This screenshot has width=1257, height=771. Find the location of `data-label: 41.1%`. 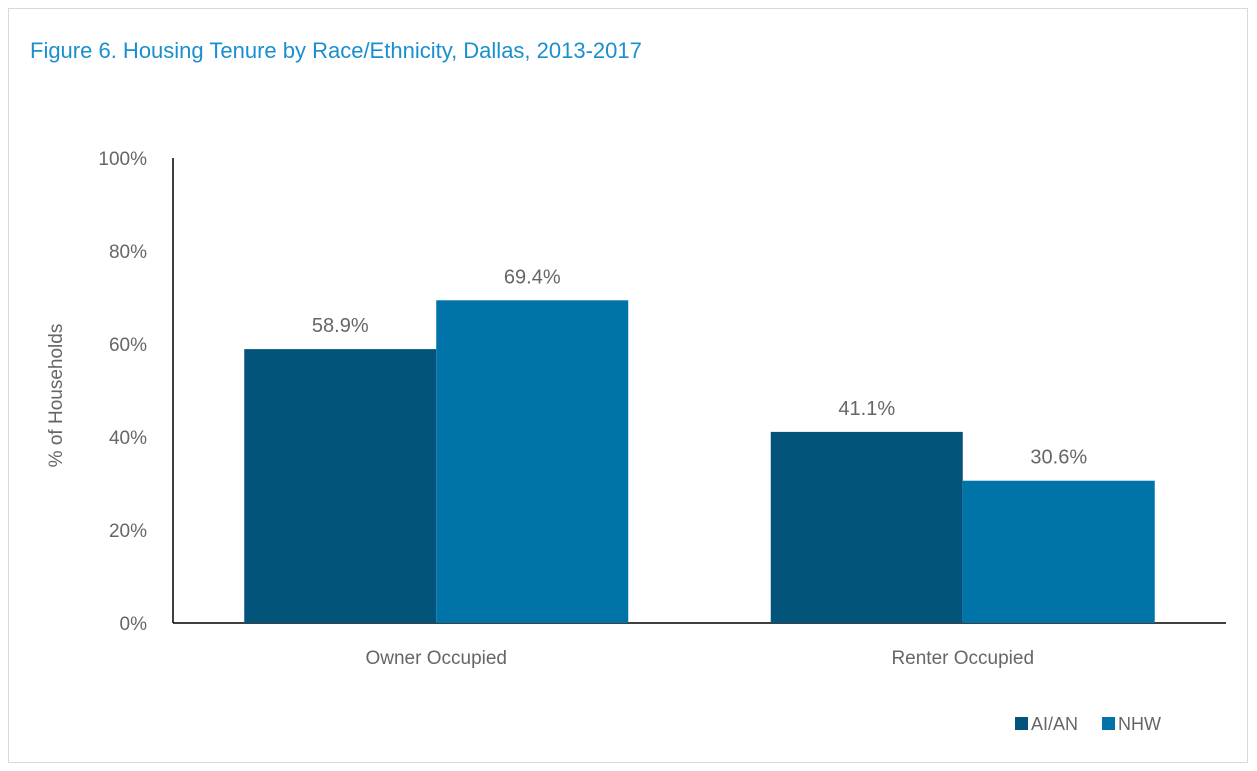

data-label: 41.1% is located at coordinates (866, 409).